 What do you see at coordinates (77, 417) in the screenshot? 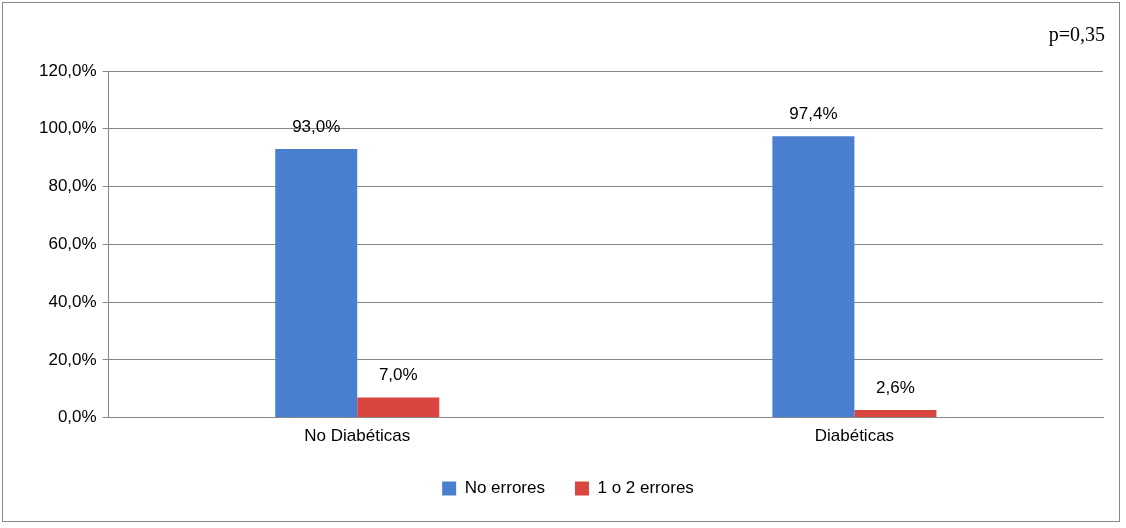
I see `y-tick-label: 0,0%` at bounding box center [77, 417].